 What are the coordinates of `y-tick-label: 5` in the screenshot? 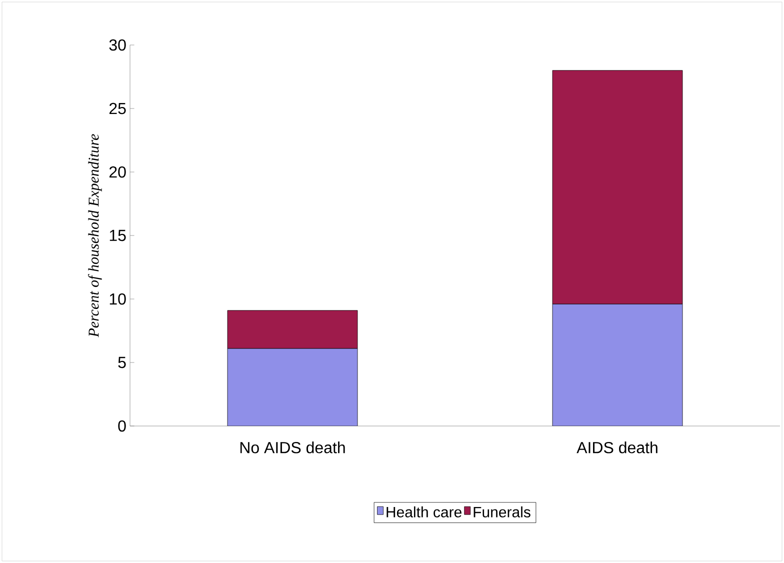 It's located at (122, 362).